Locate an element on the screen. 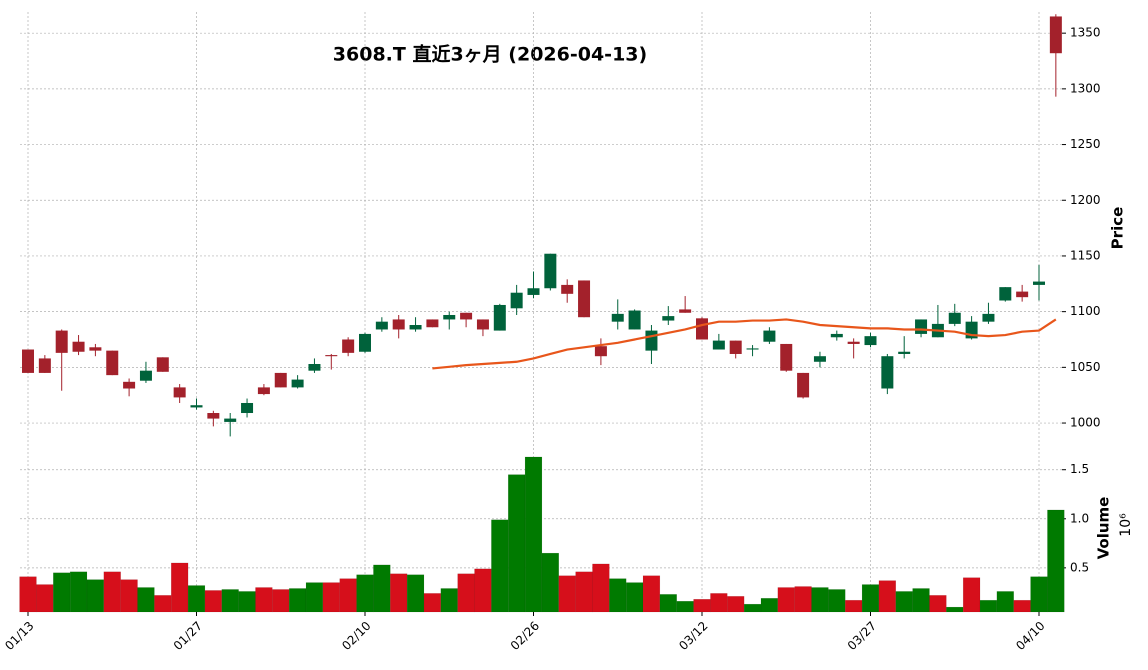 The height and width of the screenshot is (670, 1148). y-tick-label: 1000 is located at coordinates (1085, 423).